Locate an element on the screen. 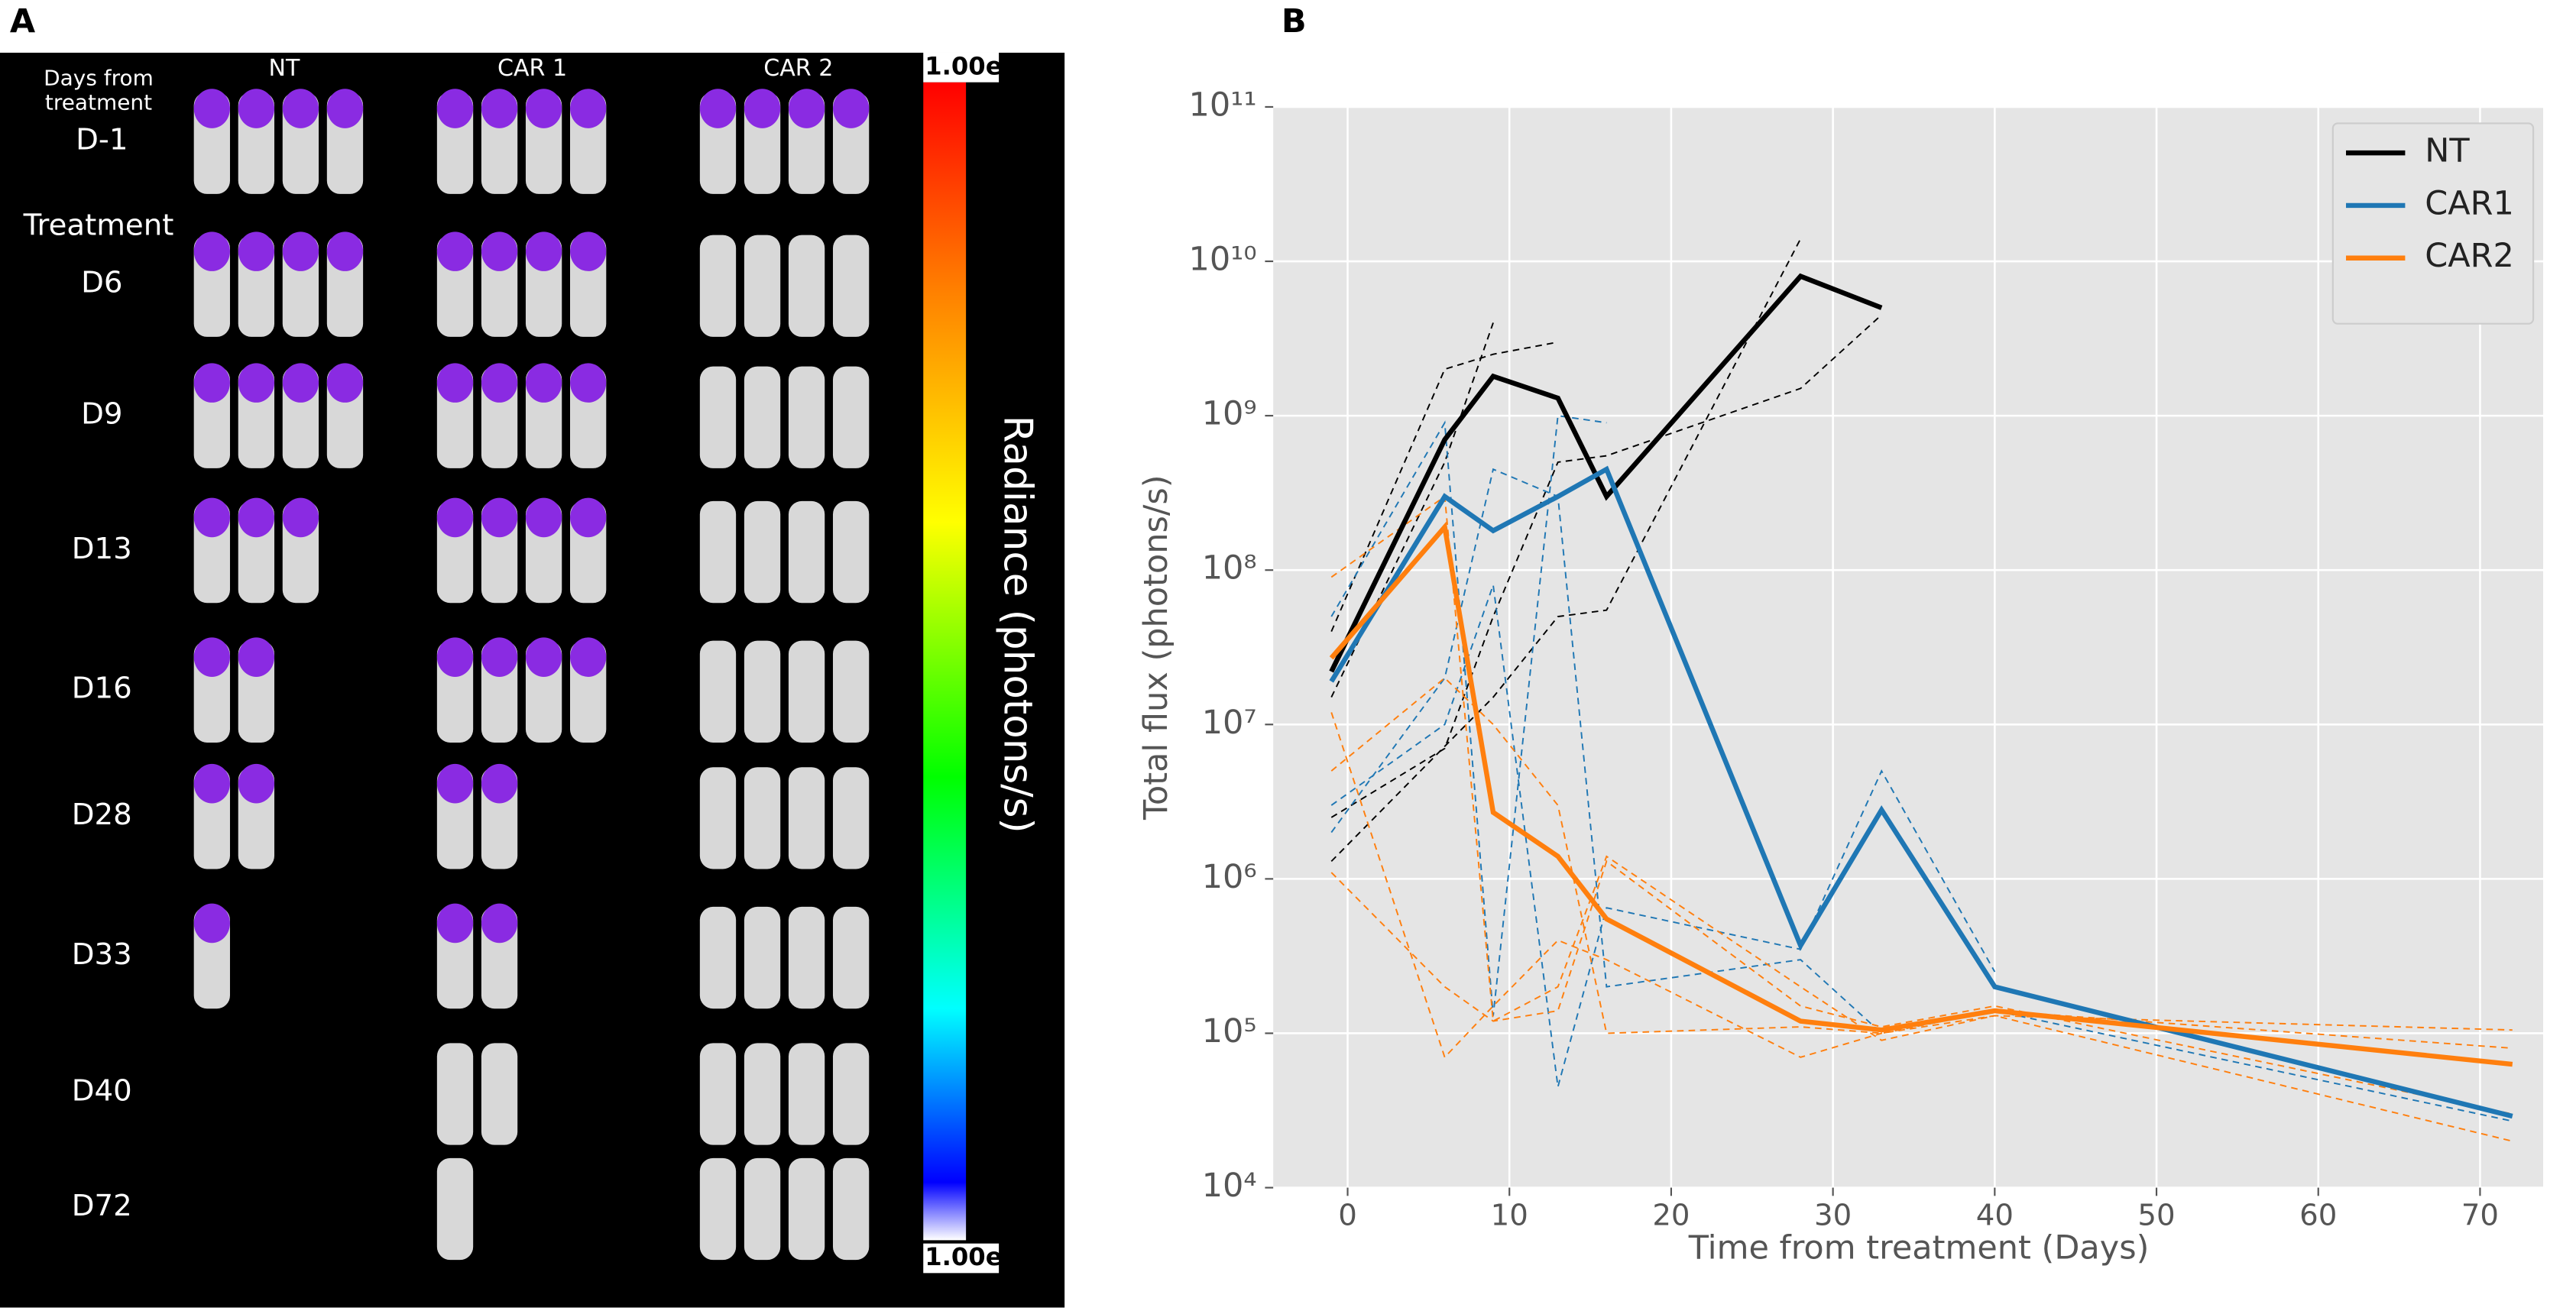  legend-label: CAR1 is located at coordinates (2469, 203).